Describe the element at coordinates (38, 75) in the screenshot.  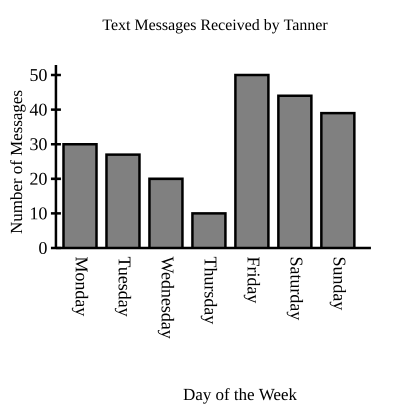
I see `y-tick-label: 50` at that location.